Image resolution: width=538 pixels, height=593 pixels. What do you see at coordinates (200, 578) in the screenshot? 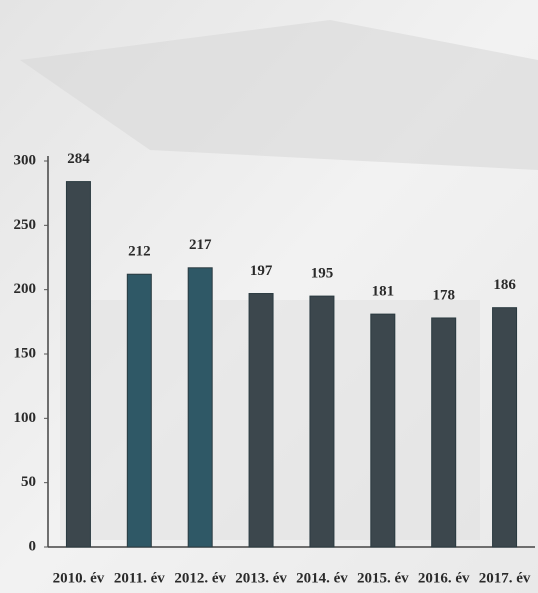
I see `x-tick-label: 2012. év` at bounding box center [200, 578].